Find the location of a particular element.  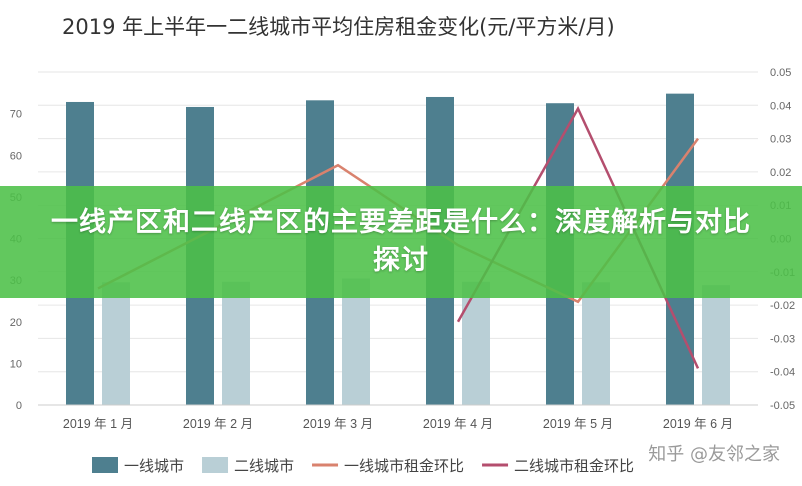

headline-text: 一线产区和二线产区的主要差距是什么：深度解析与对比探讨 is located at coordinates (401, 241).